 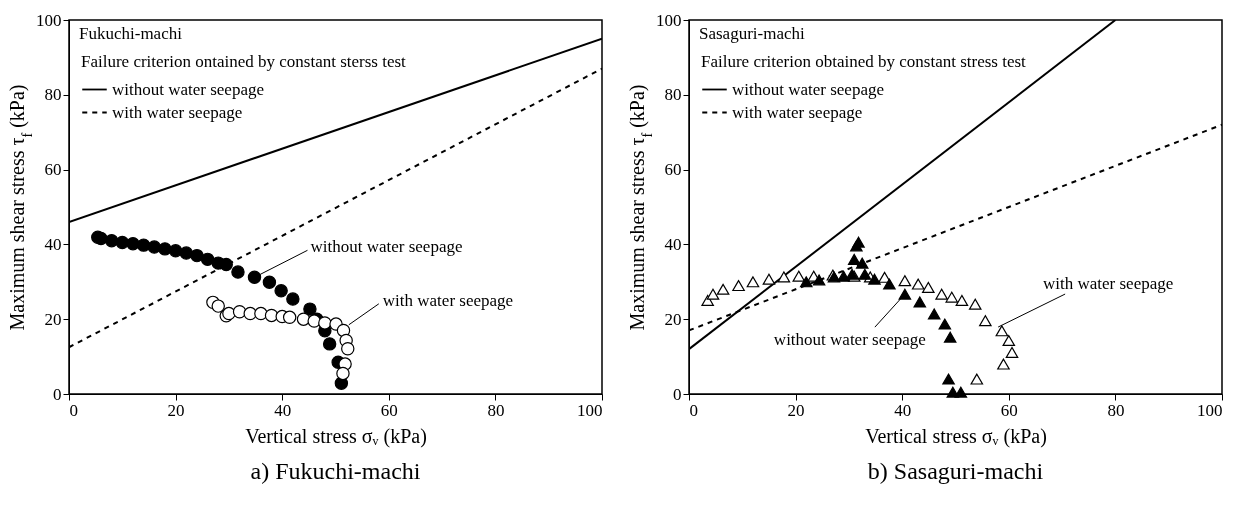 What do you see at coordinates (335, 471) in the screenshot?
I see `text: a) Fukuchi-machi` at bounding box center [335, 471].